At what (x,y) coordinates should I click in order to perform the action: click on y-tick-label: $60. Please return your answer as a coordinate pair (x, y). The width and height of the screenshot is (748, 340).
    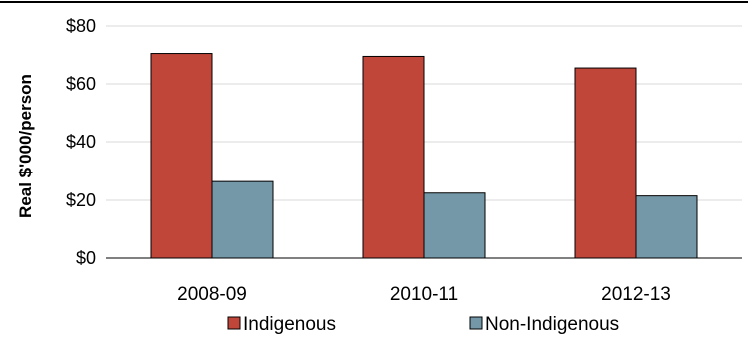
    Looking at the image, I should click on (81, 84).